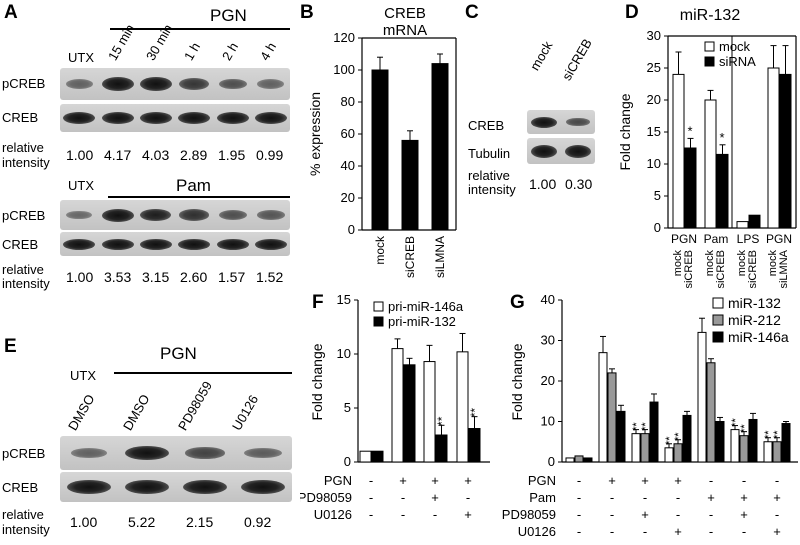  Describe the element at coordinates (709, 46) in the screenshot. I see `panel-d-legend-swatch` at that location.